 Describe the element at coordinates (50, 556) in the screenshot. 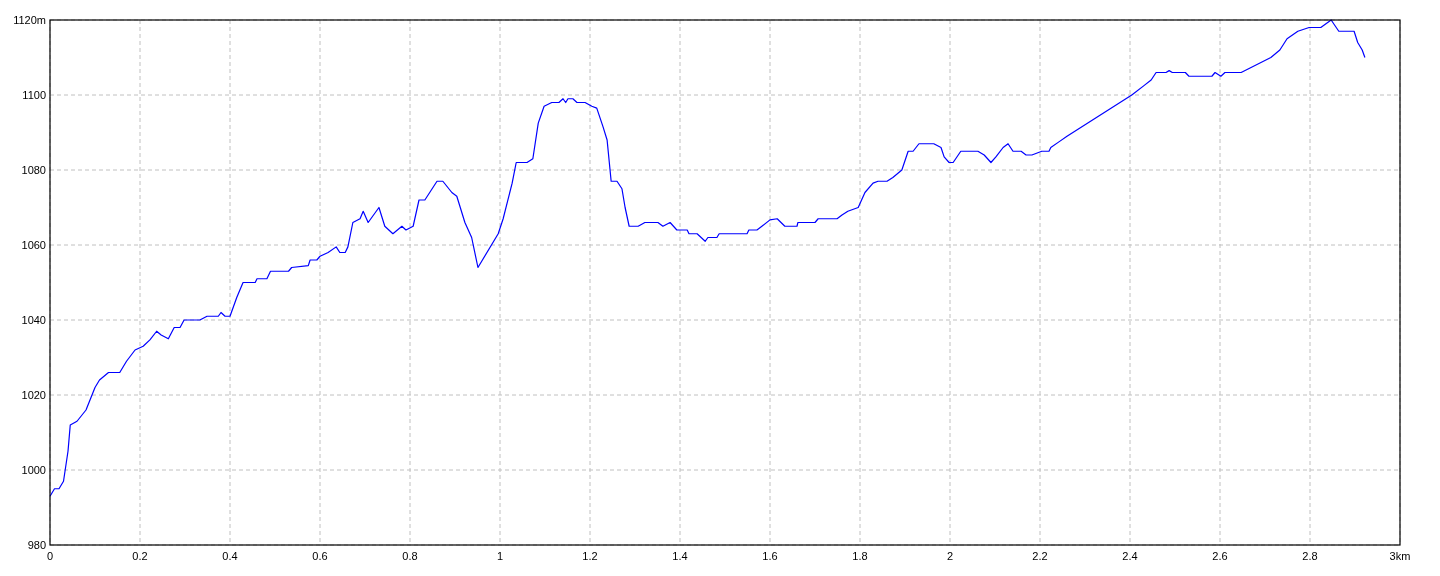

I see `x-tick-label: 0` at that location.